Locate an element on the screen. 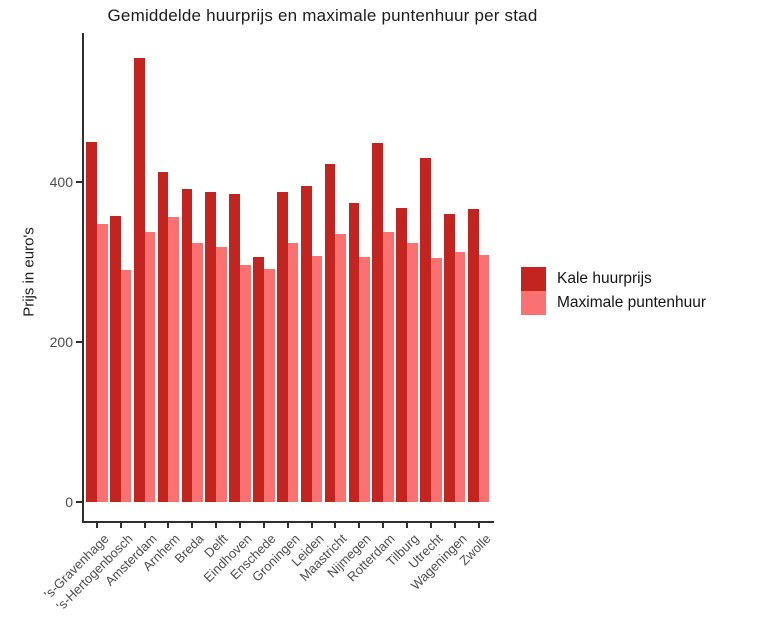  bar-max-delft is located at coordinates (221, 374).